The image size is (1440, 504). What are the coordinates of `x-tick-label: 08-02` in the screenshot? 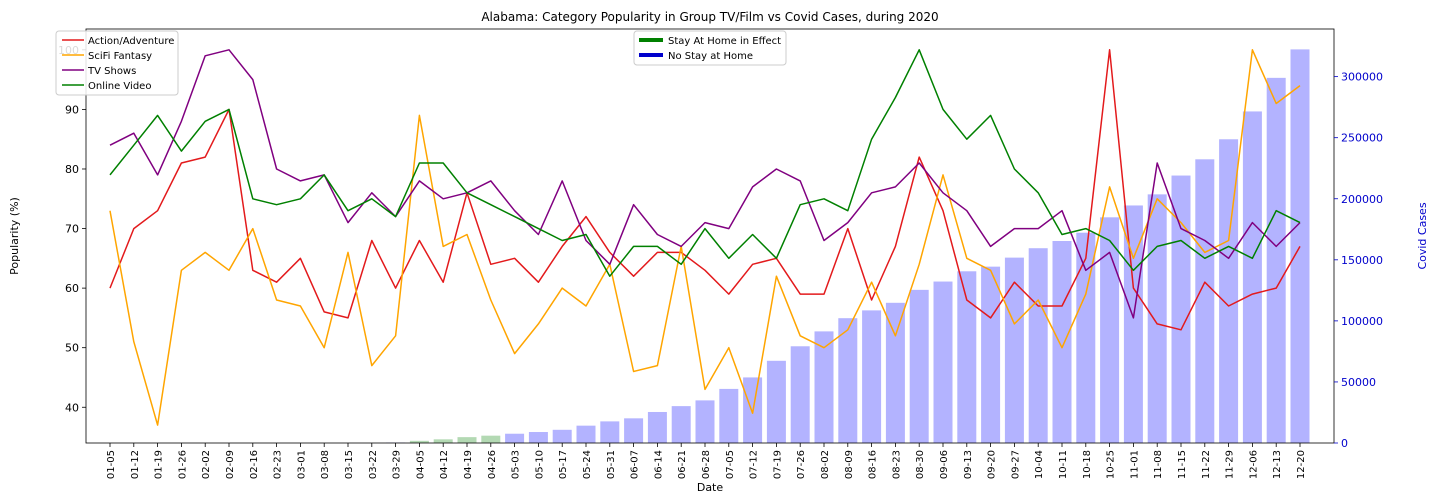 It's located at (825, 464).